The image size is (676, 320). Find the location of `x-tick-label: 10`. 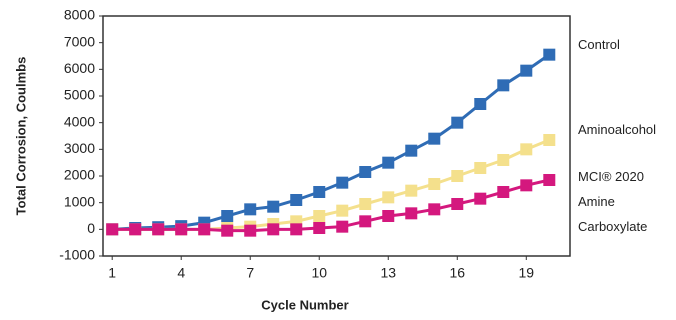

x-tick-label: 10 is located at coordinates (319, 273).